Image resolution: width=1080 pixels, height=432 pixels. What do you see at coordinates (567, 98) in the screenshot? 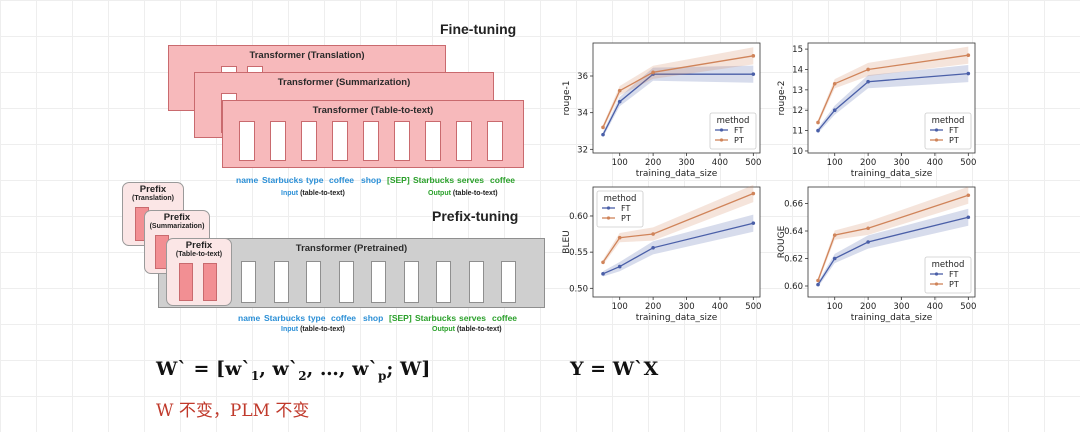
I see `y-axis-label: rouge-1` at bounding box center [567, 98].